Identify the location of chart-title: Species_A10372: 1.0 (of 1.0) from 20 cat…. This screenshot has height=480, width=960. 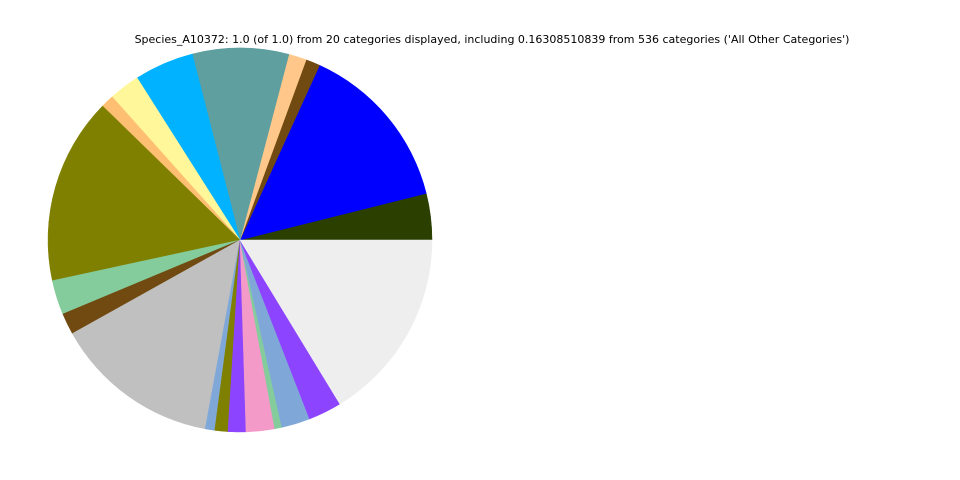
(492, 39).